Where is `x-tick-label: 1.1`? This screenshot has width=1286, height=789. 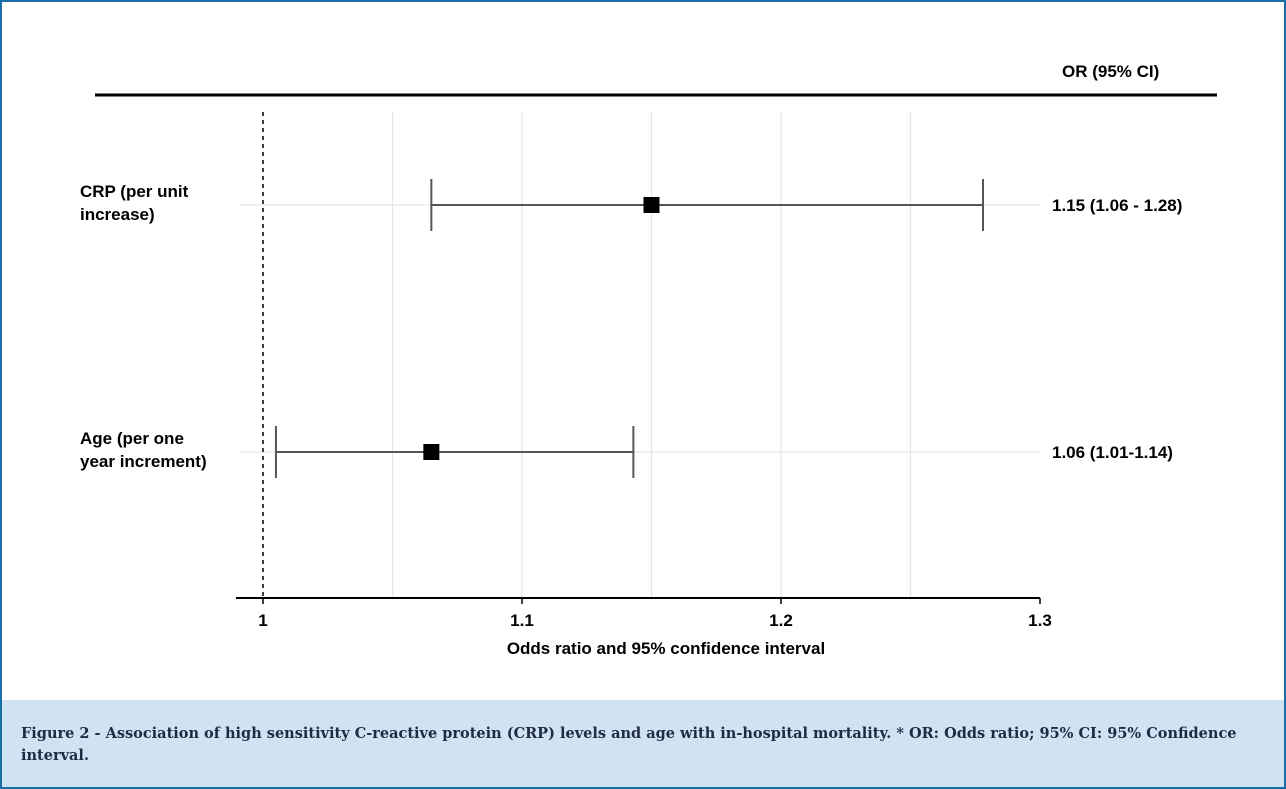 x-tick-label: 1.1 is located at coordinates (522, 620).